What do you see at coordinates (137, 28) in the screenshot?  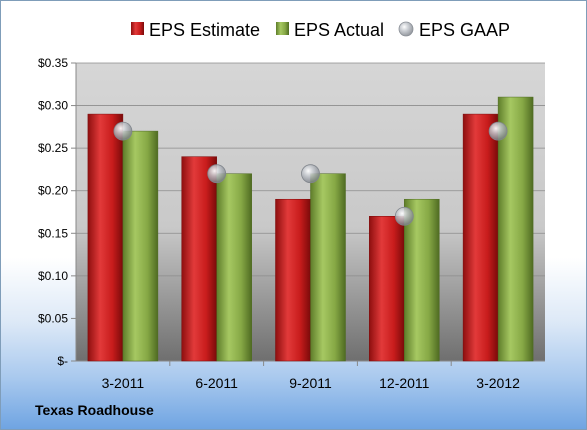 I see `legend-estimate-swatch` at bounding box center [137, 28].